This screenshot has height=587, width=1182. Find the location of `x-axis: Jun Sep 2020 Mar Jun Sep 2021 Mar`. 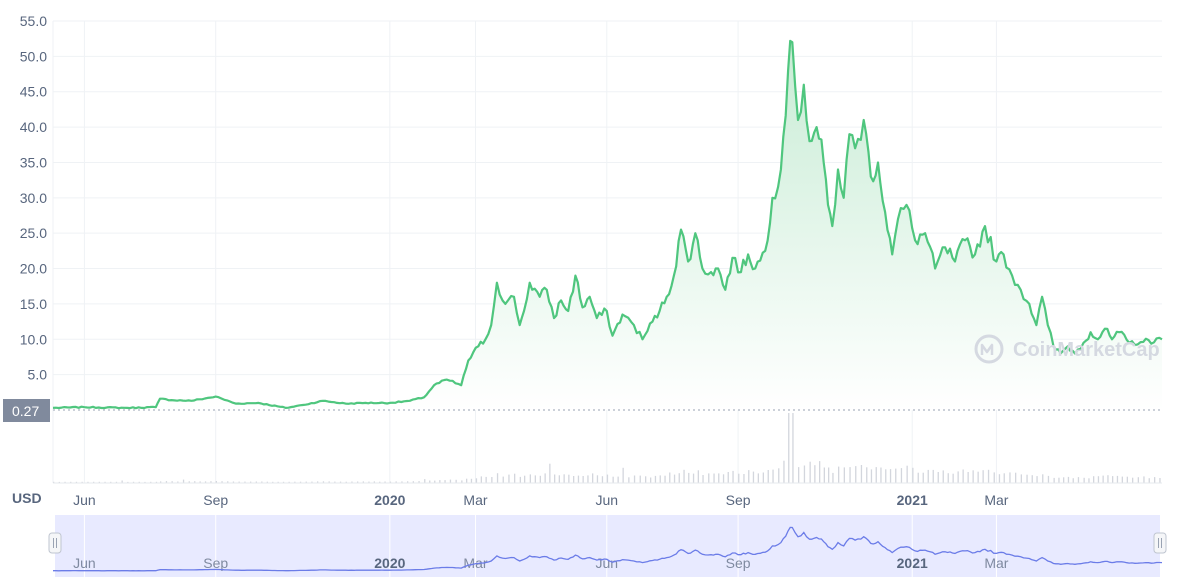

x-axis: Jun Sep 2020 Mar Jun Sep 2021 Mar is located at coordinates (541, 500).